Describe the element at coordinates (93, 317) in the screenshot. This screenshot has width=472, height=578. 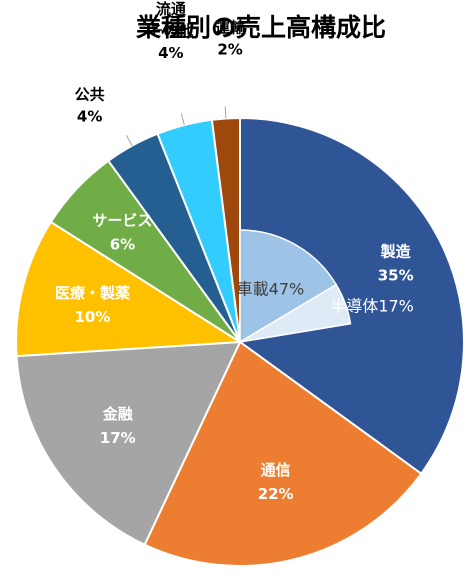
I see `slice-label-value-3: 10%` at that location.